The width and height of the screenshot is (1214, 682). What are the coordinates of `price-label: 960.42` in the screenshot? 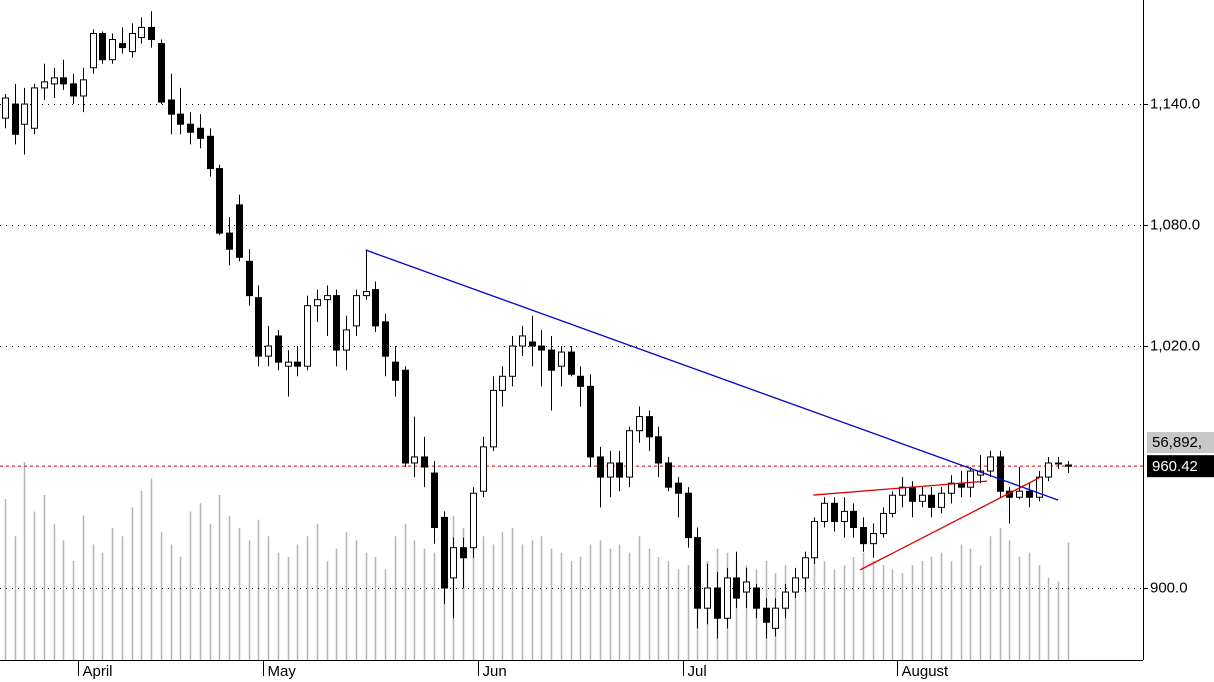 It's located at (1175, 466).